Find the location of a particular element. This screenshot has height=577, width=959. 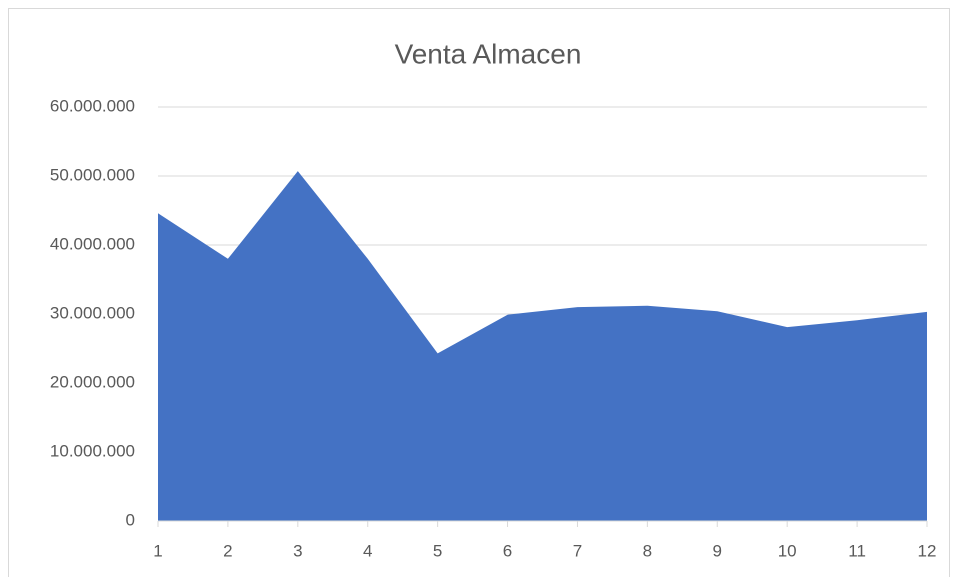

x-tick-label: 1 is located at coordinates (157, 550).